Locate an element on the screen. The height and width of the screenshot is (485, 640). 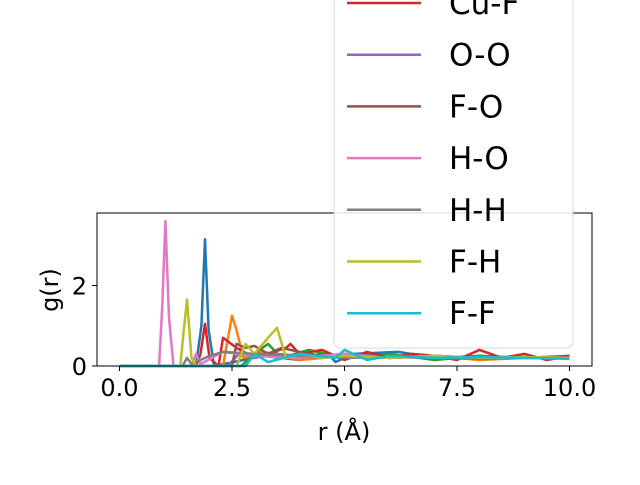
legend-label: F-O is located at coordinates (476, 107).